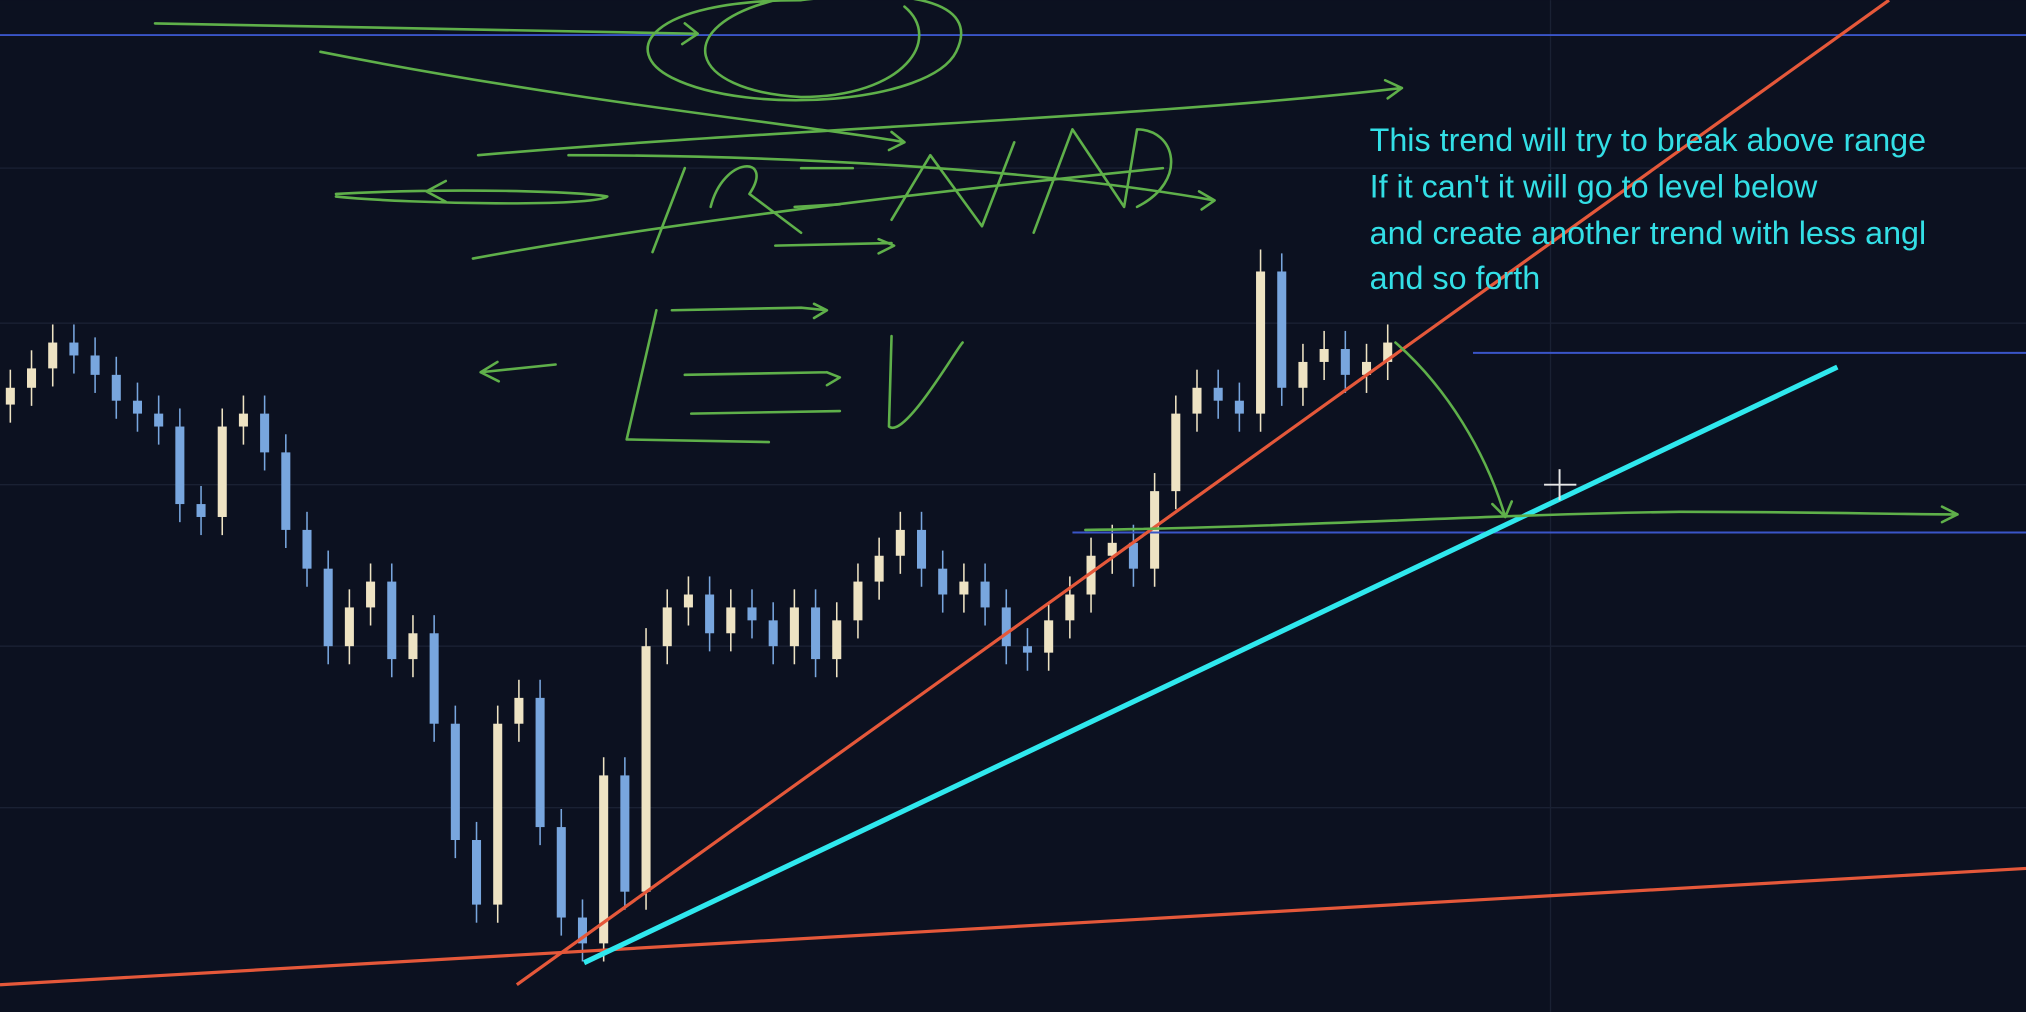 Image resolution: width=2026 pixels, height=1012 pixels. I want to click on annotation-text: This trend will try to break above range, so click(1648, 140).